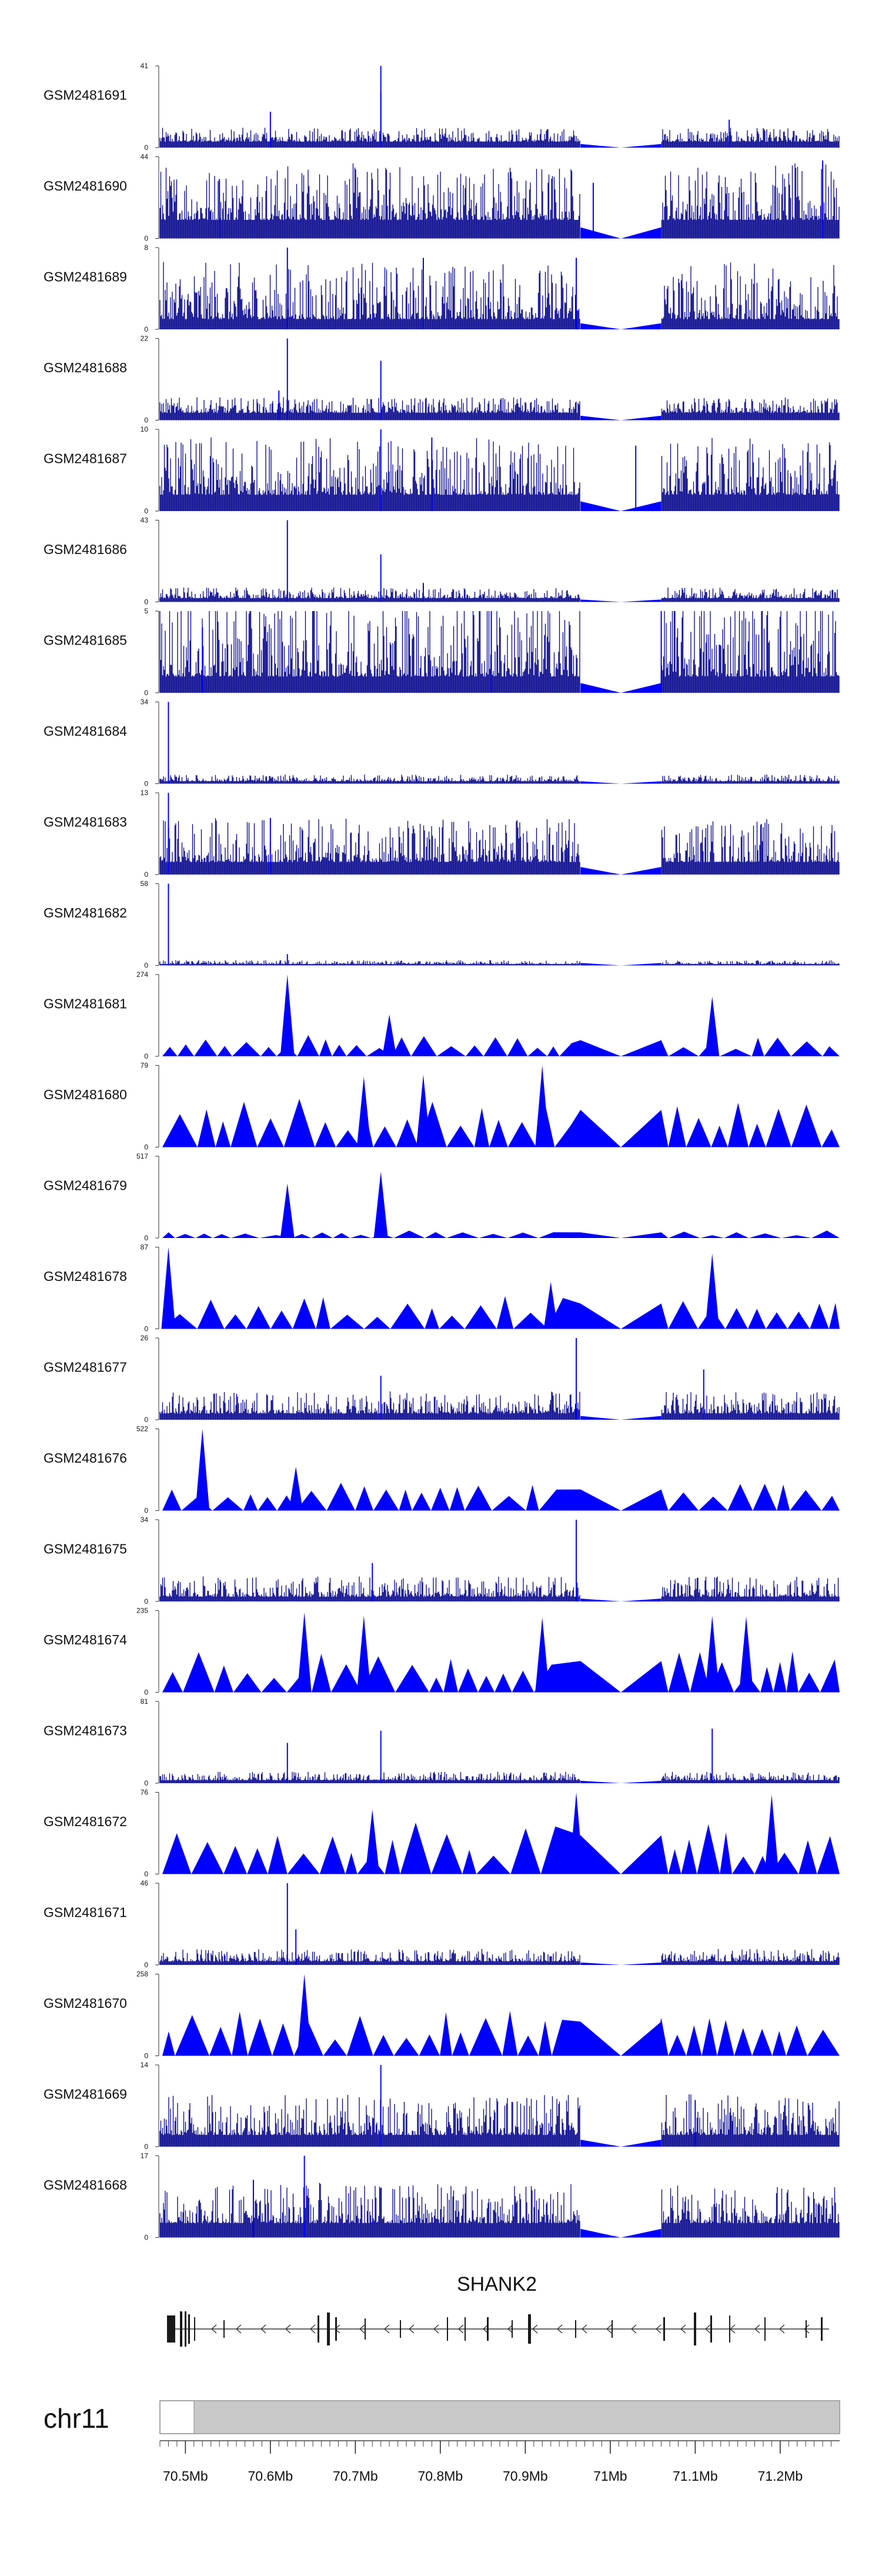  What do you see at coordinates (442, 2015) in the screenshot?
I see `track-GSM2481670: 258 0 GSM2481670` at bounding box center [442, 2015].